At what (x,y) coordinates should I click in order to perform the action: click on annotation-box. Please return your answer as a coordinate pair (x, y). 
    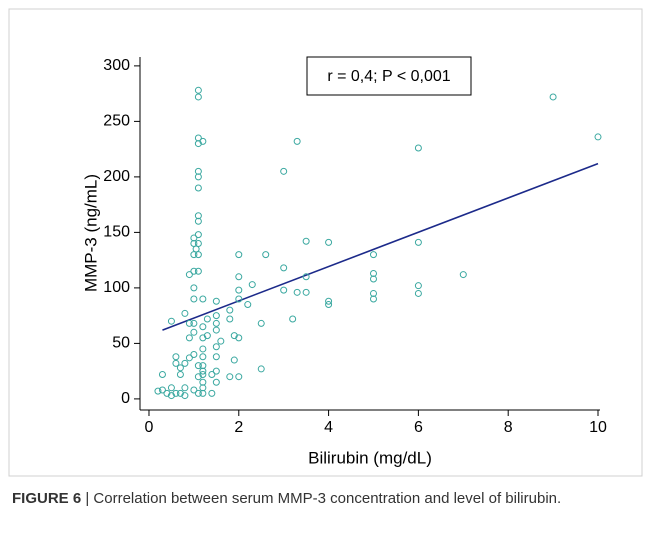
    Looking at the image, I should click on (389, 76).